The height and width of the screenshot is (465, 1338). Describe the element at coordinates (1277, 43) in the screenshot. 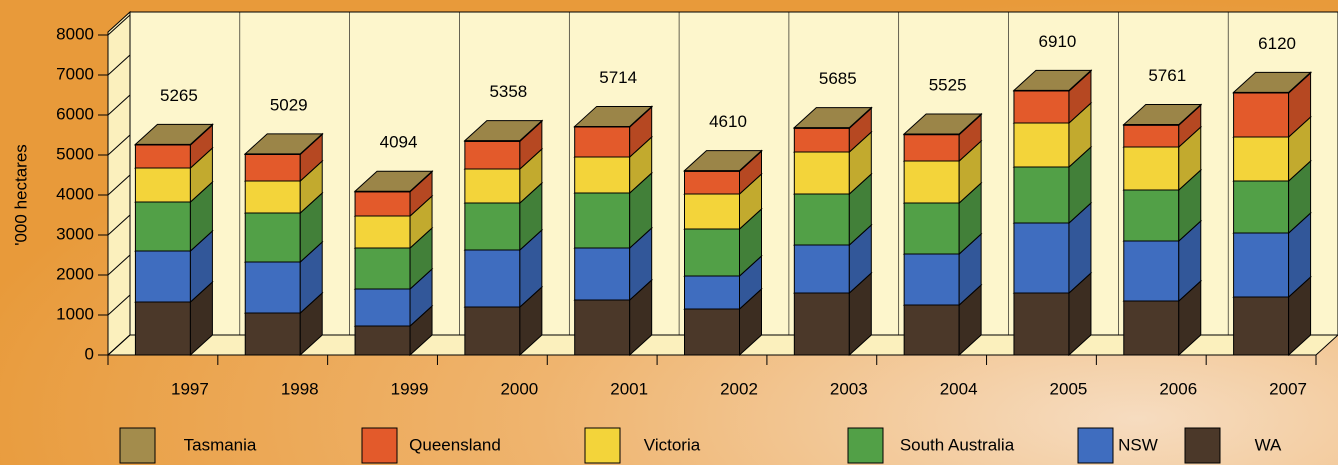

I see `total-label: 6120` at that location.